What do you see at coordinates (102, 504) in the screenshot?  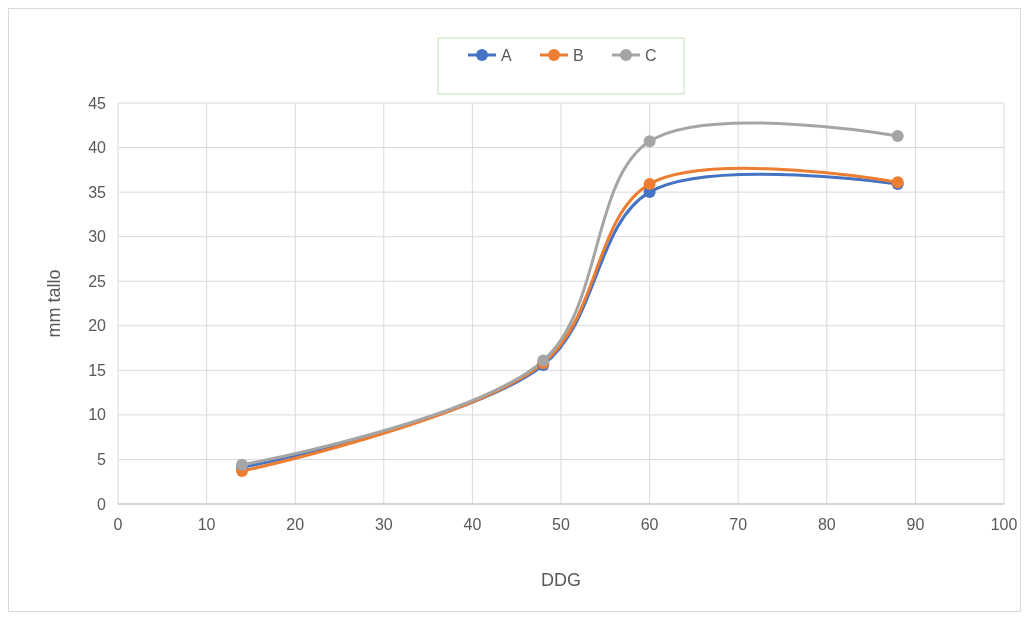 I see `y-tick-label: 0` at bounding box center [102, 504].